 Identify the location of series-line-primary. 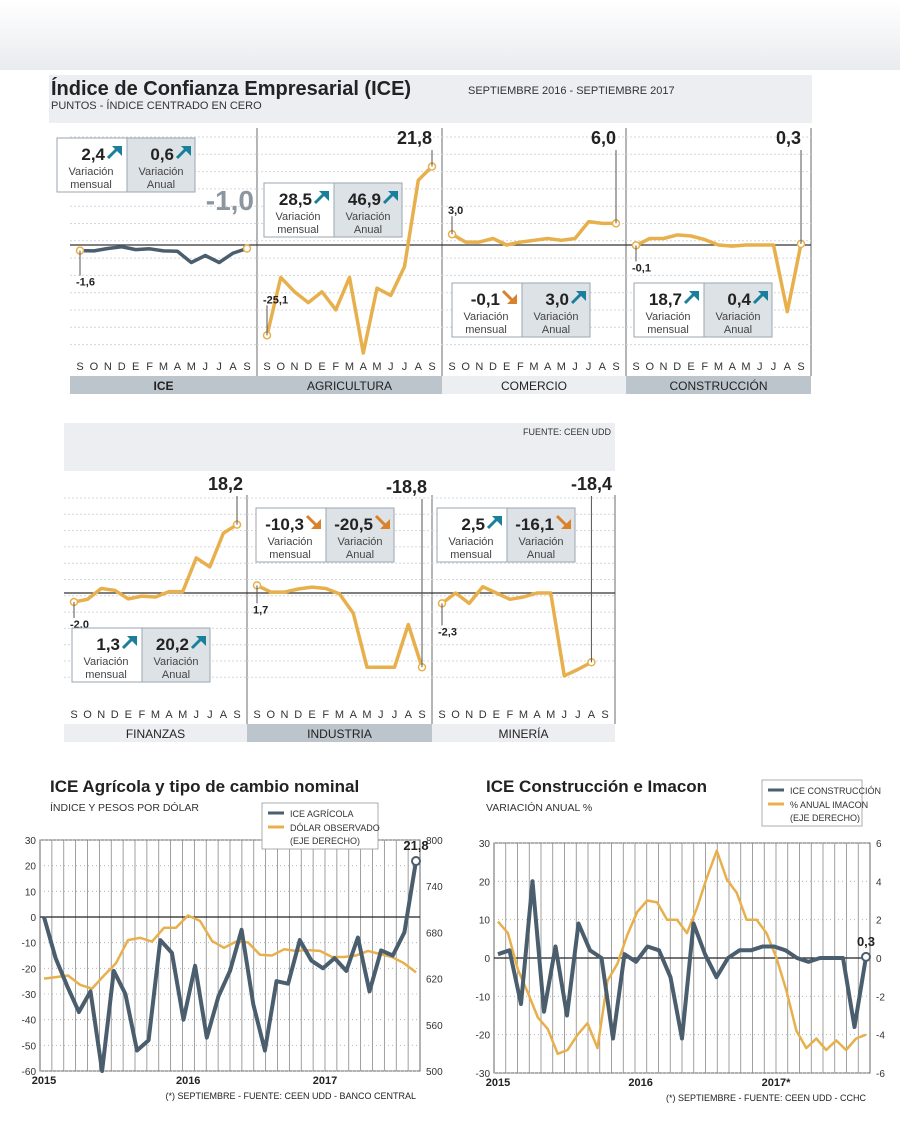
(230, 966).